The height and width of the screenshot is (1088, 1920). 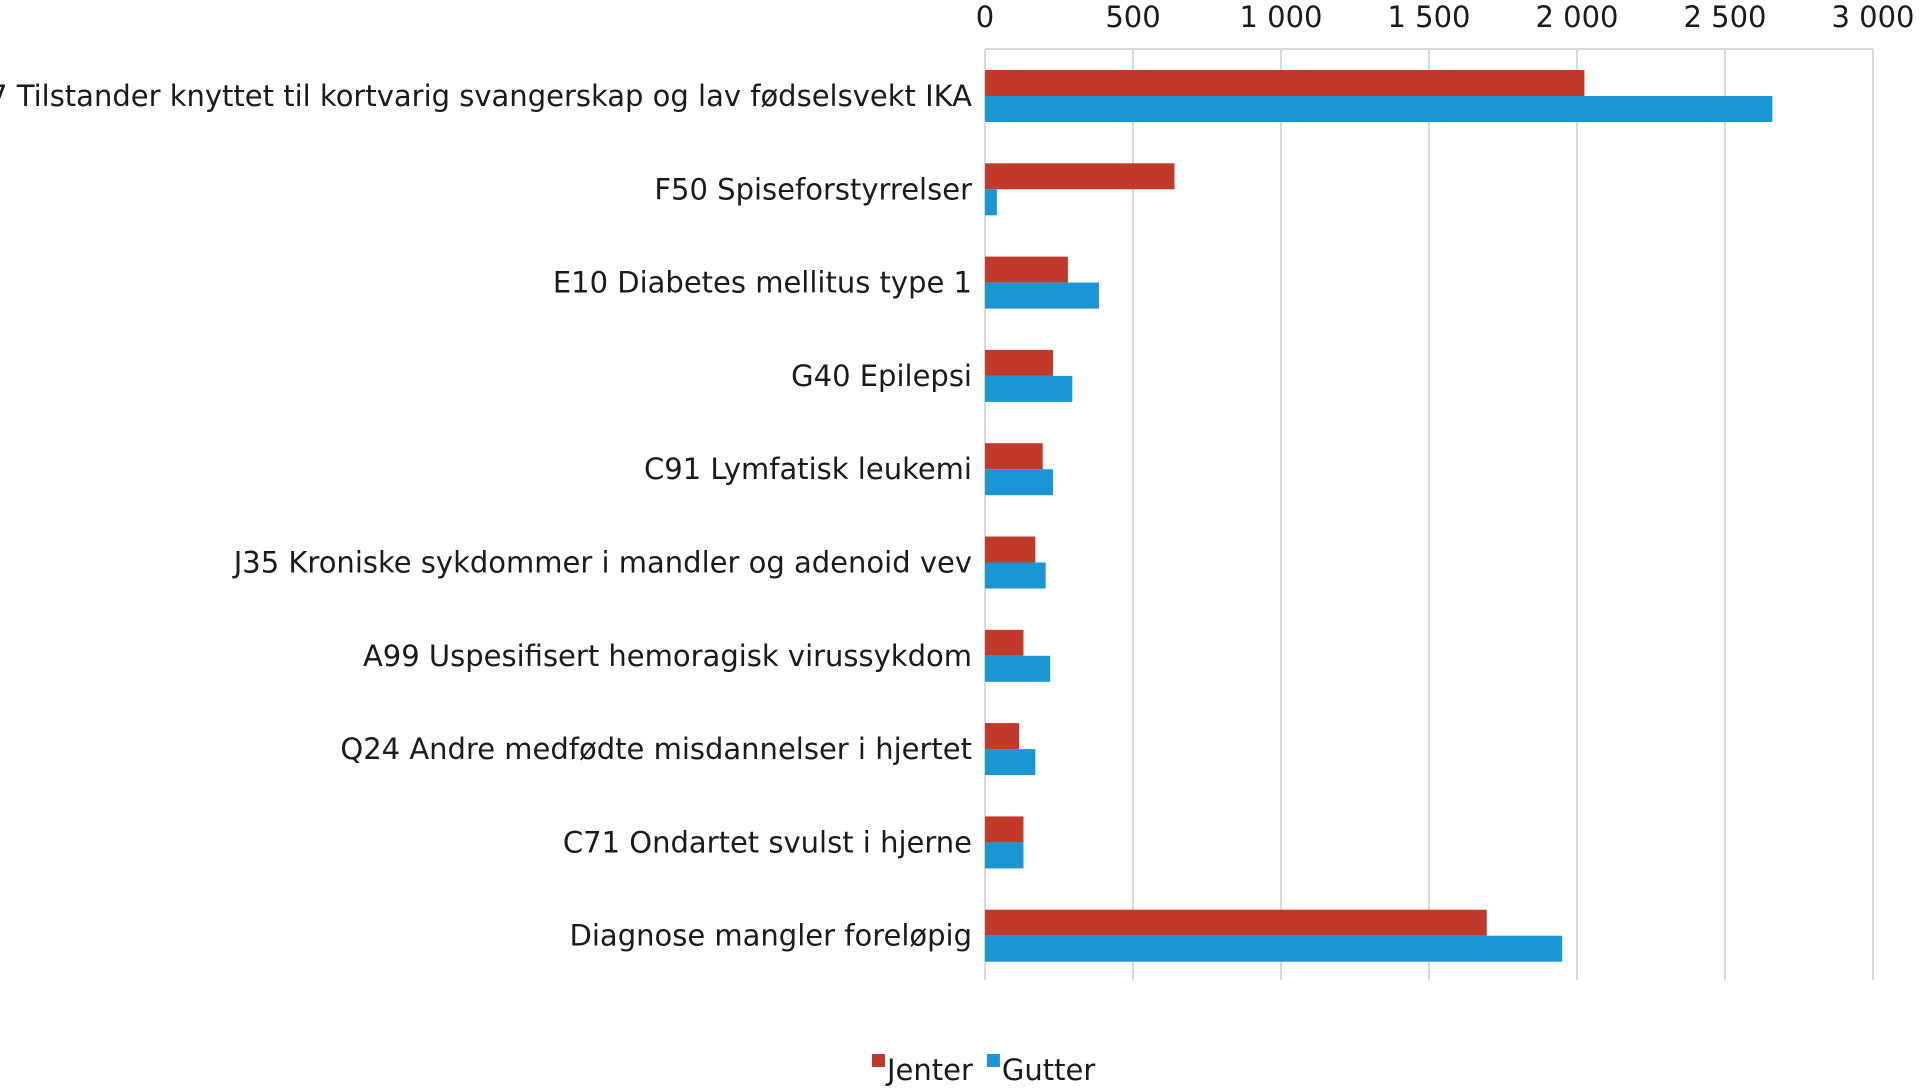 I want to click on tick-label: 1 000, so click(x=1280, y=17).